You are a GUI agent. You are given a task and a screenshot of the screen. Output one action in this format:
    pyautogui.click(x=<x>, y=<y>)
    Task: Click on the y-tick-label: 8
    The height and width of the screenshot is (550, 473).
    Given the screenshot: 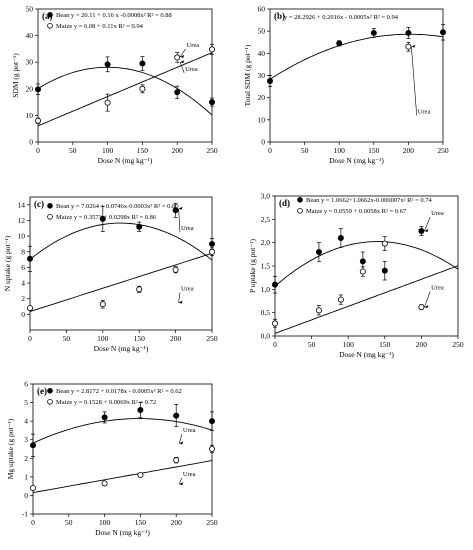 What is the action you would take?
    pyautogui.click(x=23, y=251)
    